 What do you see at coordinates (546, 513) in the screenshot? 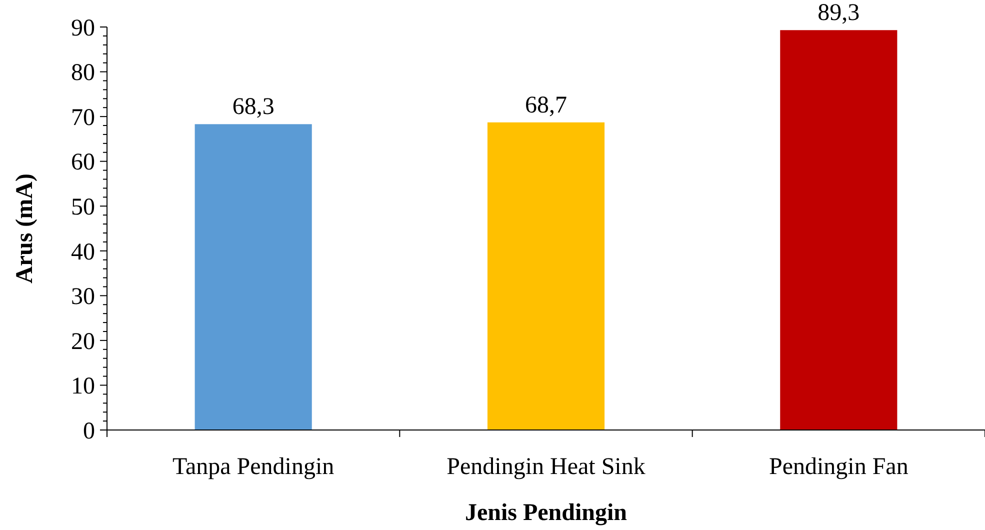
I see `x-axis-title: Jenis Pendingin` at bounding box center [546, 513].